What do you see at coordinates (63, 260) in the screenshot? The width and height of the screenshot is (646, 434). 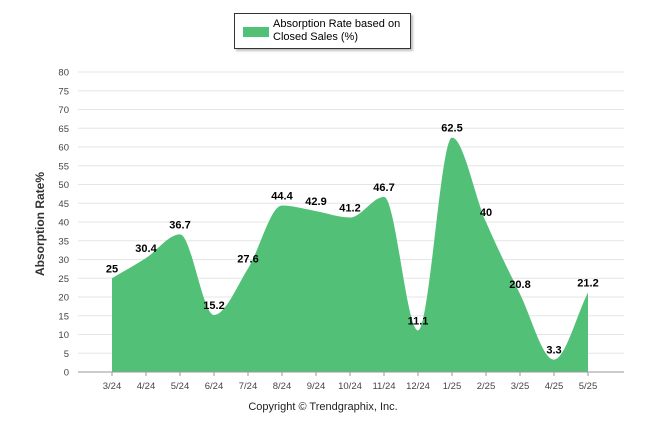 I see `y-tick-label: 30` at bounding box center [63, 260].